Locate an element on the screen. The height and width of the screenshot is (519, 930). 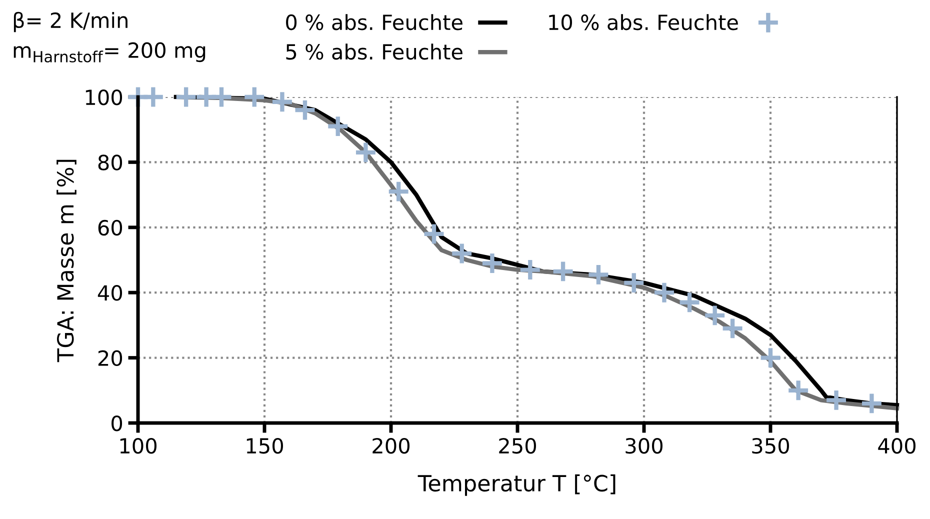
text: β= 2 K/min is located at coordinates (71, 22).